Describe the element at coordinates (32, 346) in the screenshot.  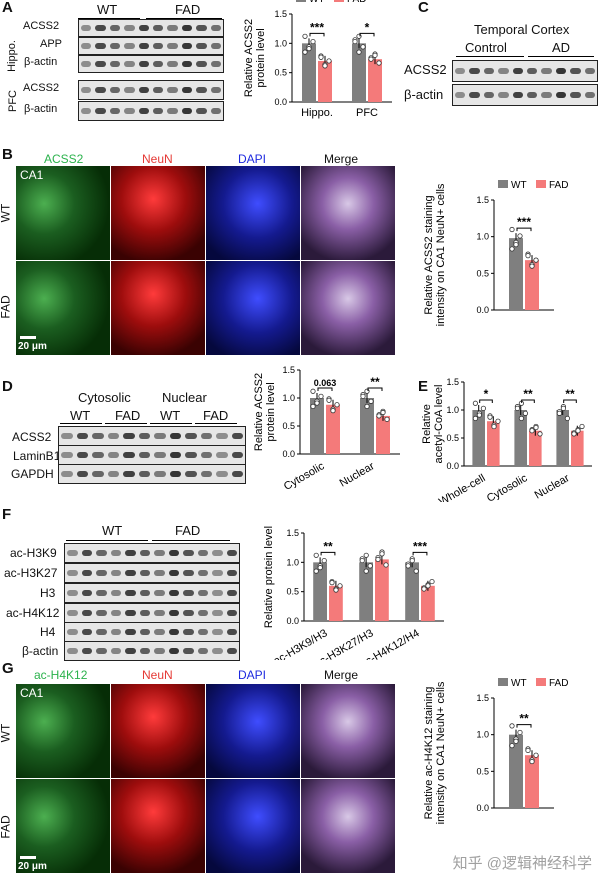
I see `scale-bar-label: 20 μm` at that location.